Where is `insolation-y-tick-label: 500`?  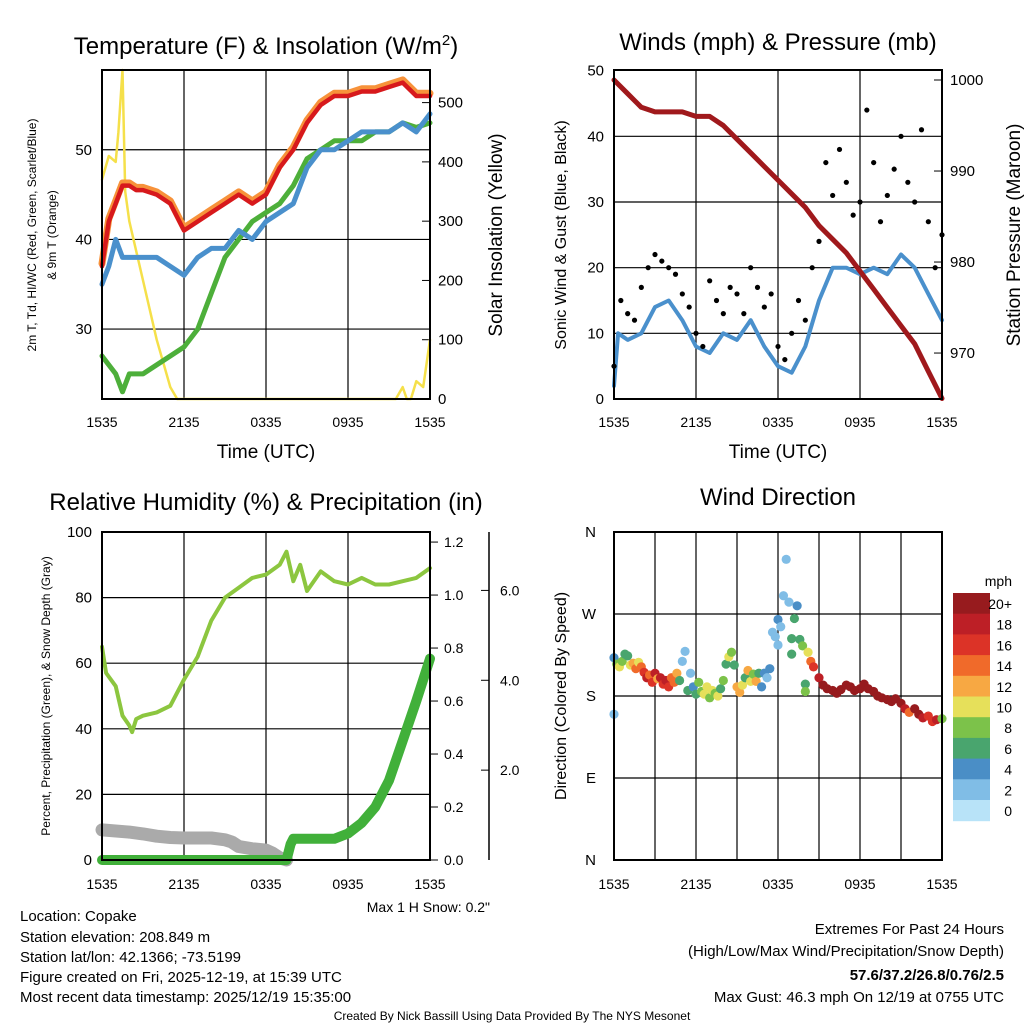 insolation-y-tick-label: 500 is located at coordinates (450, 103).